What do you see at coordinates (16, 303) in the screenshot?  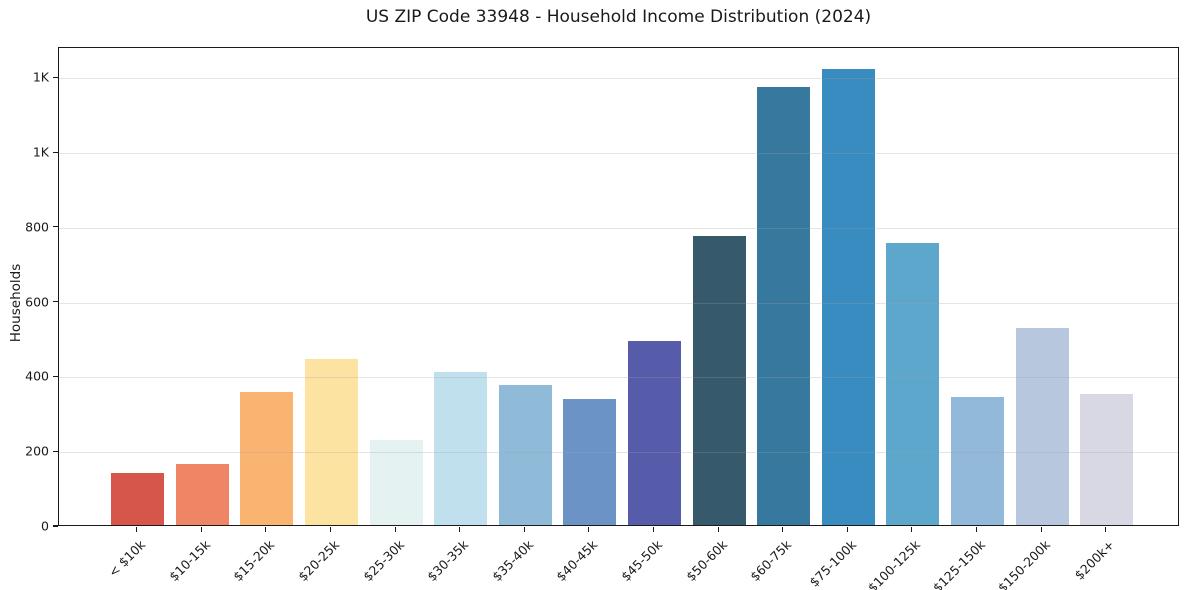 I see `y-axis-label: Households` at bounding box center [16, 303].